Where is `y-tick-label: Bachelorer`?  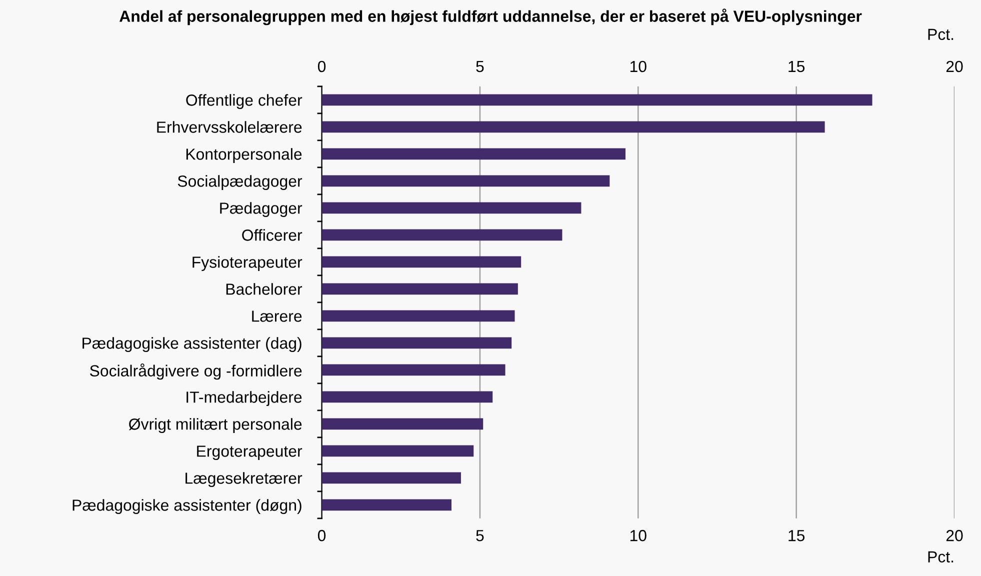 y-tick-label: Bachelorer is located at coordinates (264, 289).